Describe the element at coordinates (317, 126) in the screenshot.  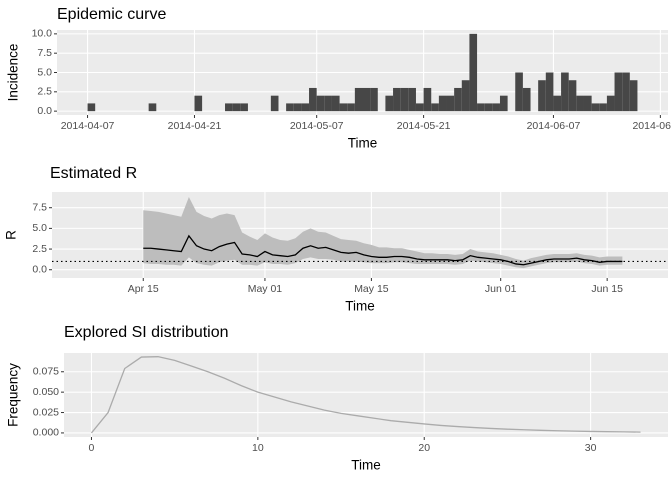
I see `x-tick-label: 2014-05-07` at that location.